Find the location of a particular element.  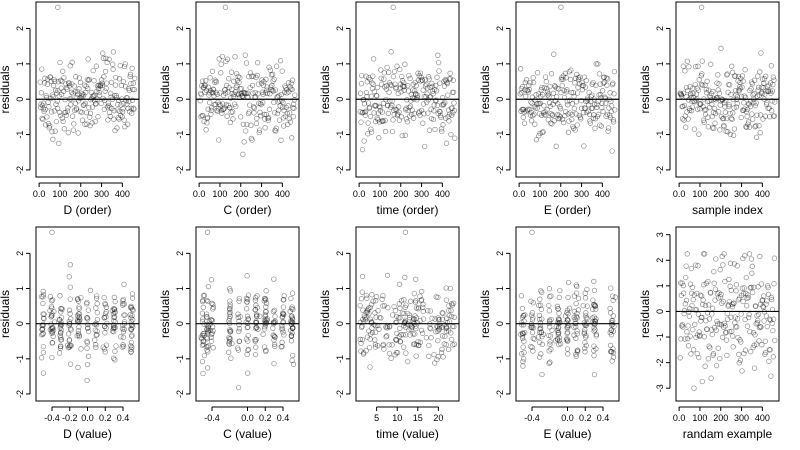

y-axis-label: residuals is located at coordinates (645, 314).